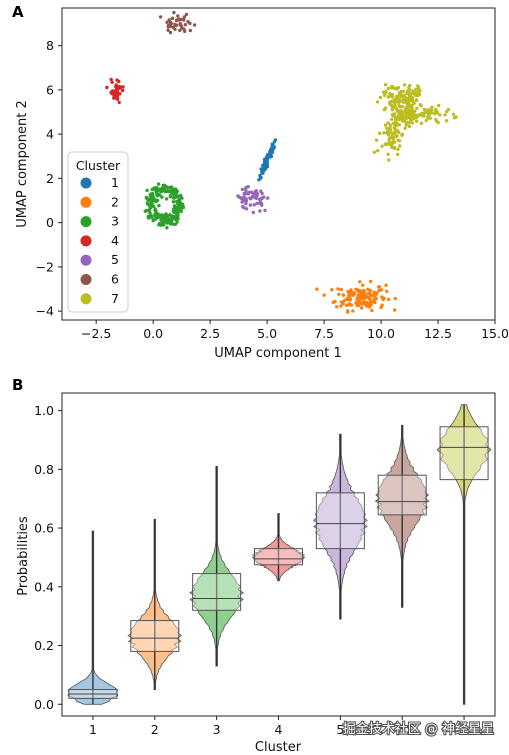 This screenshot has height=755, width=509. I want to click on violin-x-ticks: 1 2 3 4 5 6 7, so click(278, 726).